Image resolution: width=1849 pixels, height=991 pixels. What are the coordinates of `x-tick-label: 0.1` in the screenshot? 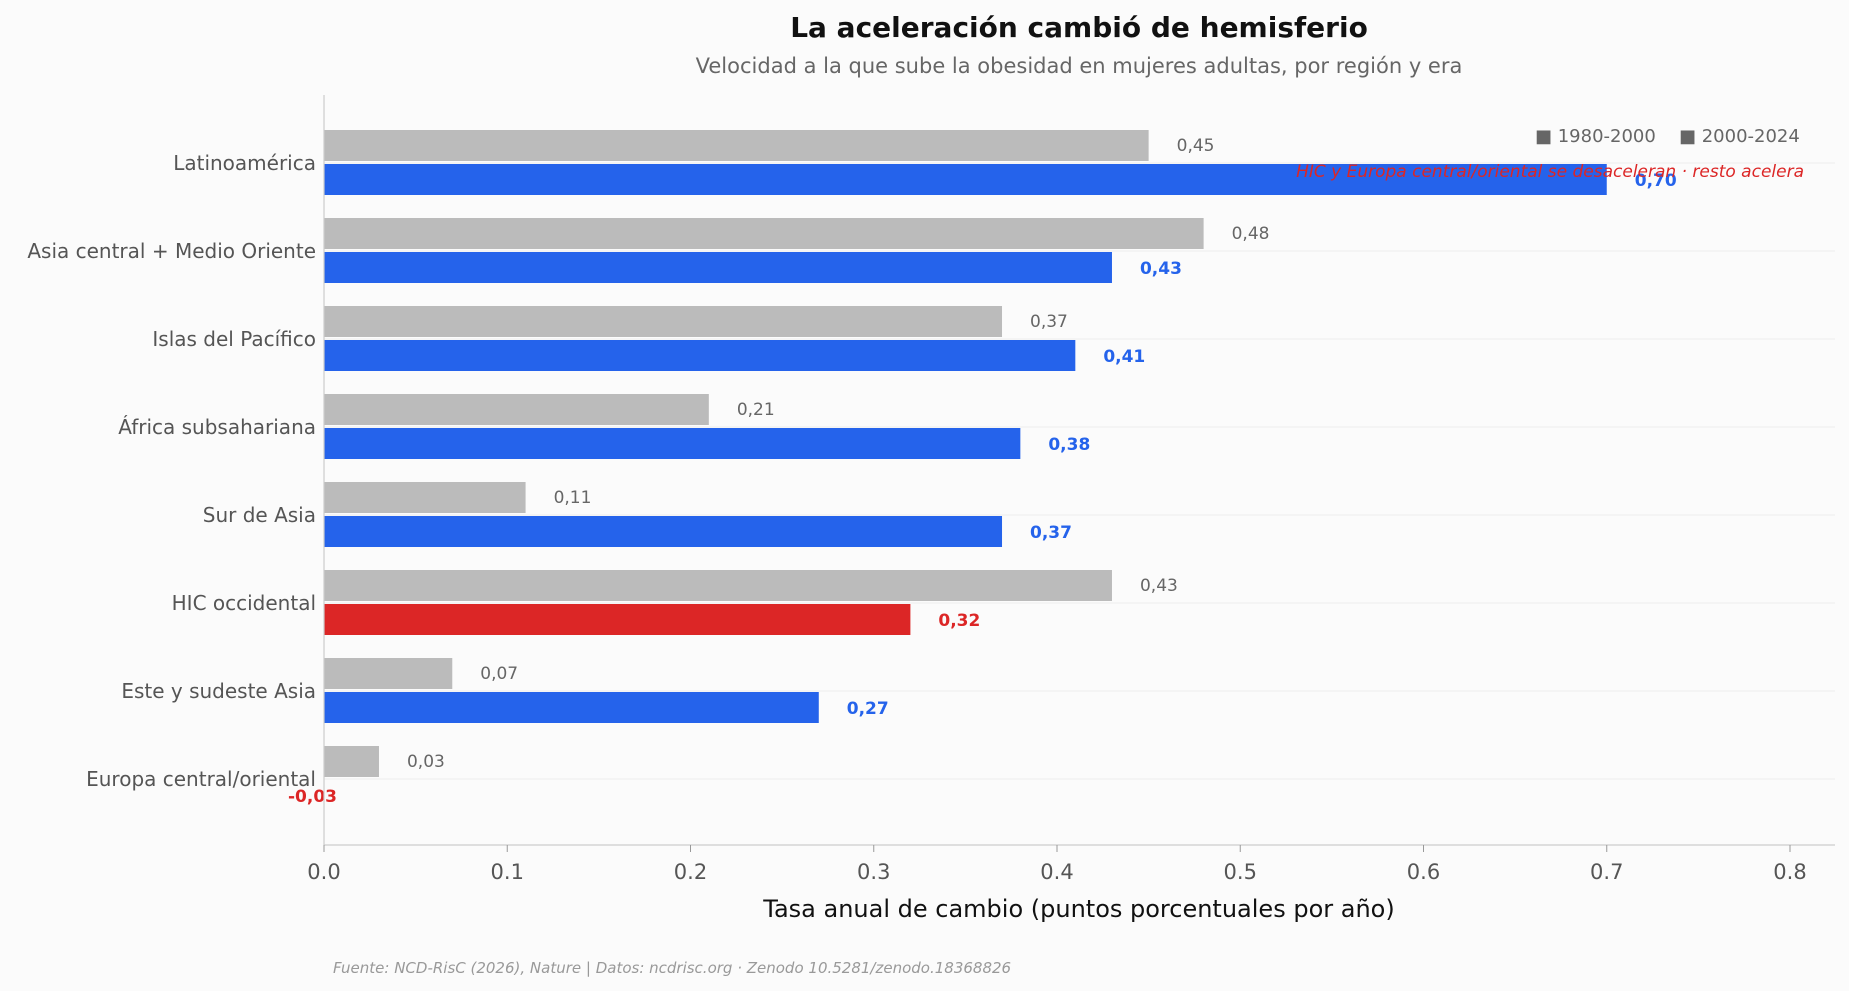 It's located at (507, 872).